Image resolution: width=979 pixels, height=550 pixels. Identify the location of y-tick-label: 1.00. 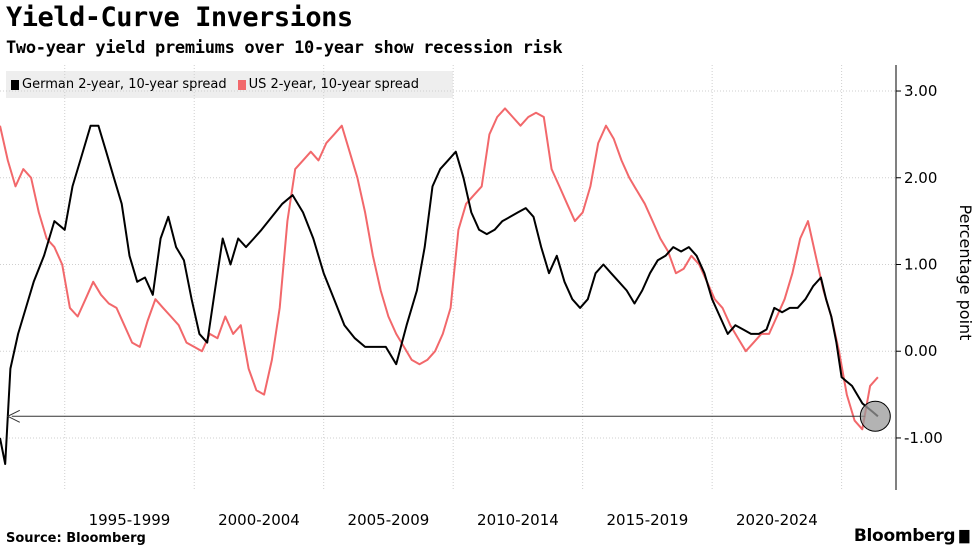
(920, 264).